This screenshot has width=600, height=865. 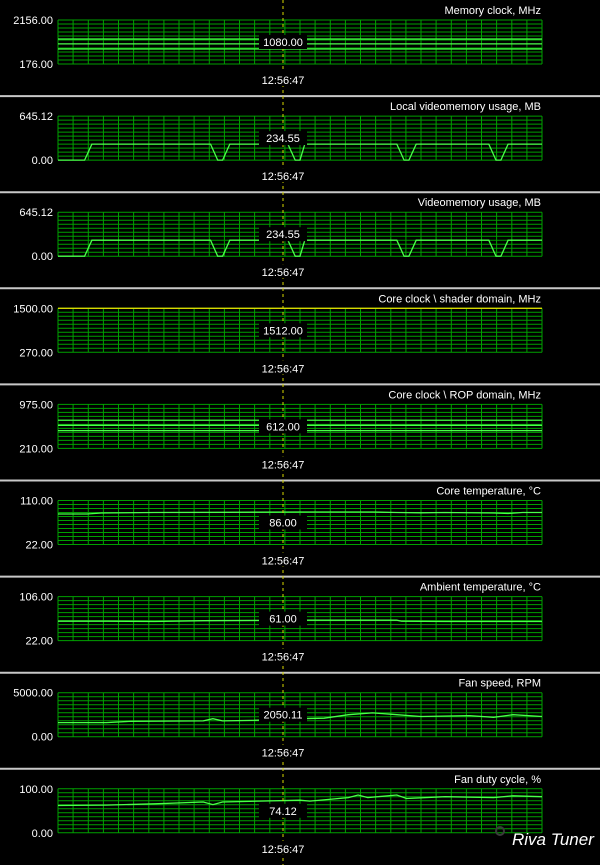 What do you see at coordinates (33, 694) in the screenshot?
I see `y-axis-max-label: 5000.00` at bounding box center [33, 694].